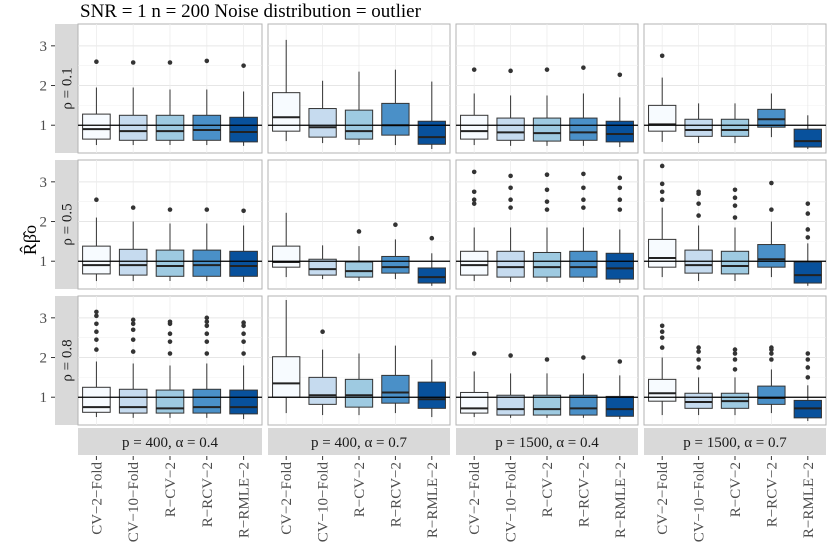 The width and height of the screenshot is (830, 554). Describe the element at coordinates (170, 443) in the screenshot. I see `column-strip-label: p = 400, α = 0.4` at that location.